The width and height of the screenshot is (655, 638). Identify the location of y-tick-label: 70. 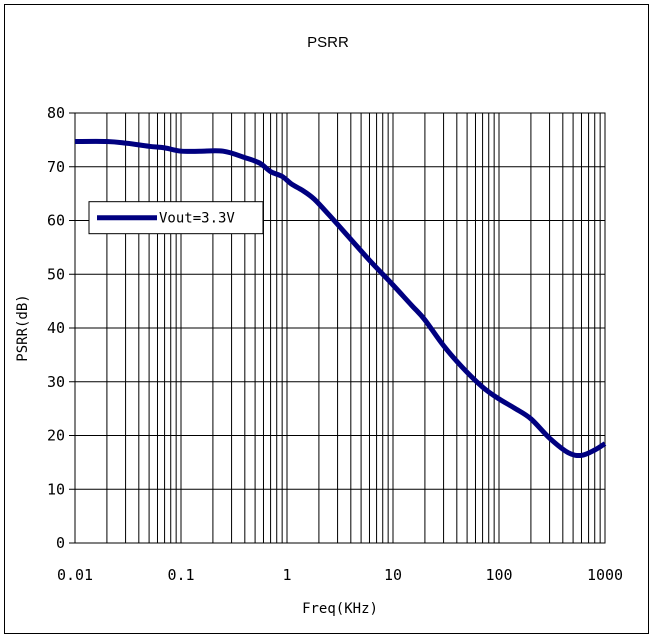
(56, 167).